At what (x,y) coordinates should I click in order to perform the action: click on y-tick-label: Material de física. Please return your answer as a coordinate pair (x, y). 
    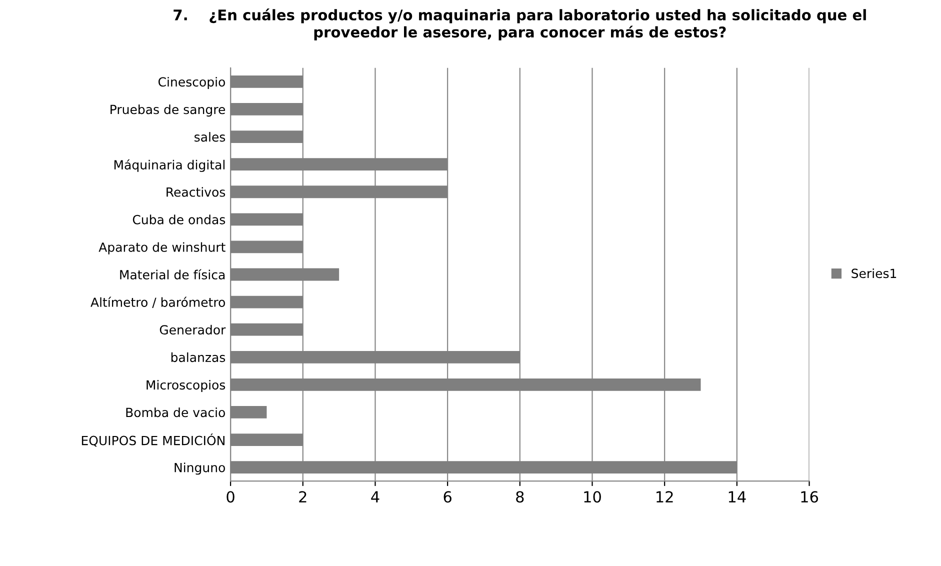
    Looking at the image, I should click on (172, 274).